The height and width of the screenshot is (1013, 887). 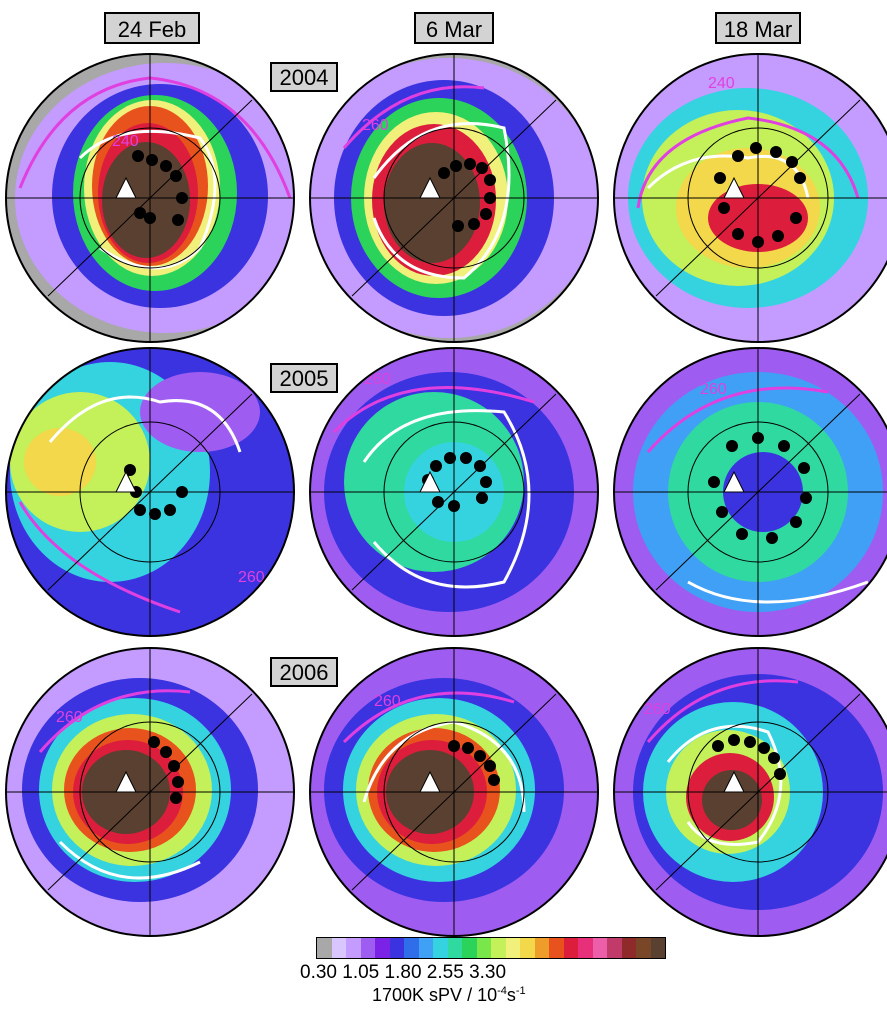 I want to click on year-label-2004: 2004, so click(x=304, y=77).